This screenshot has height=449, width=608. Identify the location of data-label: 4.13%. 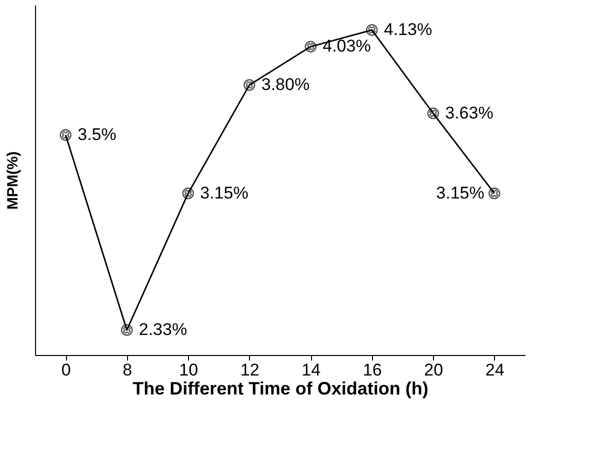
(408, 29).